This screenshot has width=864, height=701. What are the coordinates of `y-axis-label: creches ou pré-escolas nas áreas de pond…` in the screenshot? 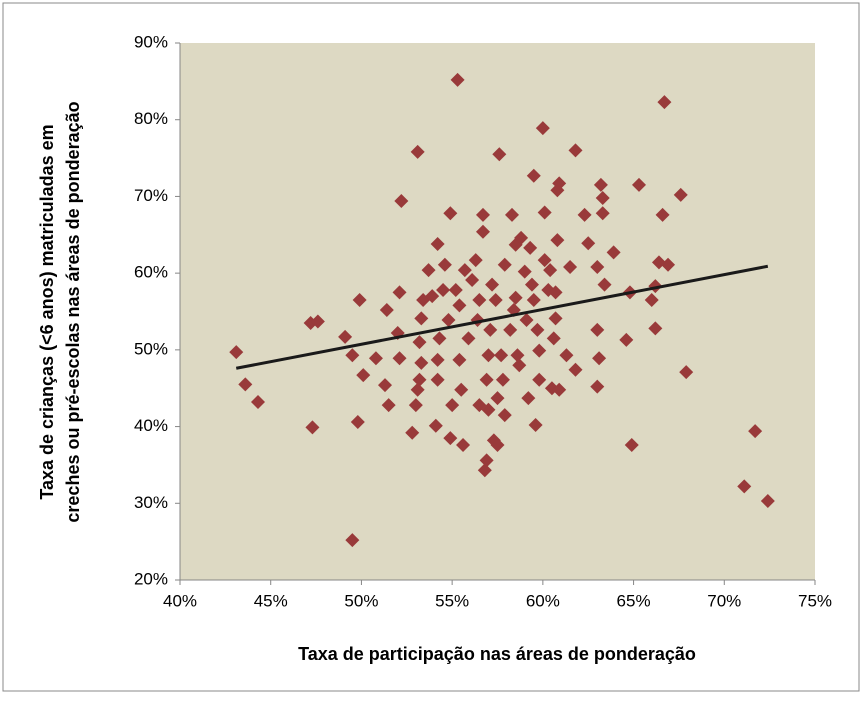 It's located at (73, 311).